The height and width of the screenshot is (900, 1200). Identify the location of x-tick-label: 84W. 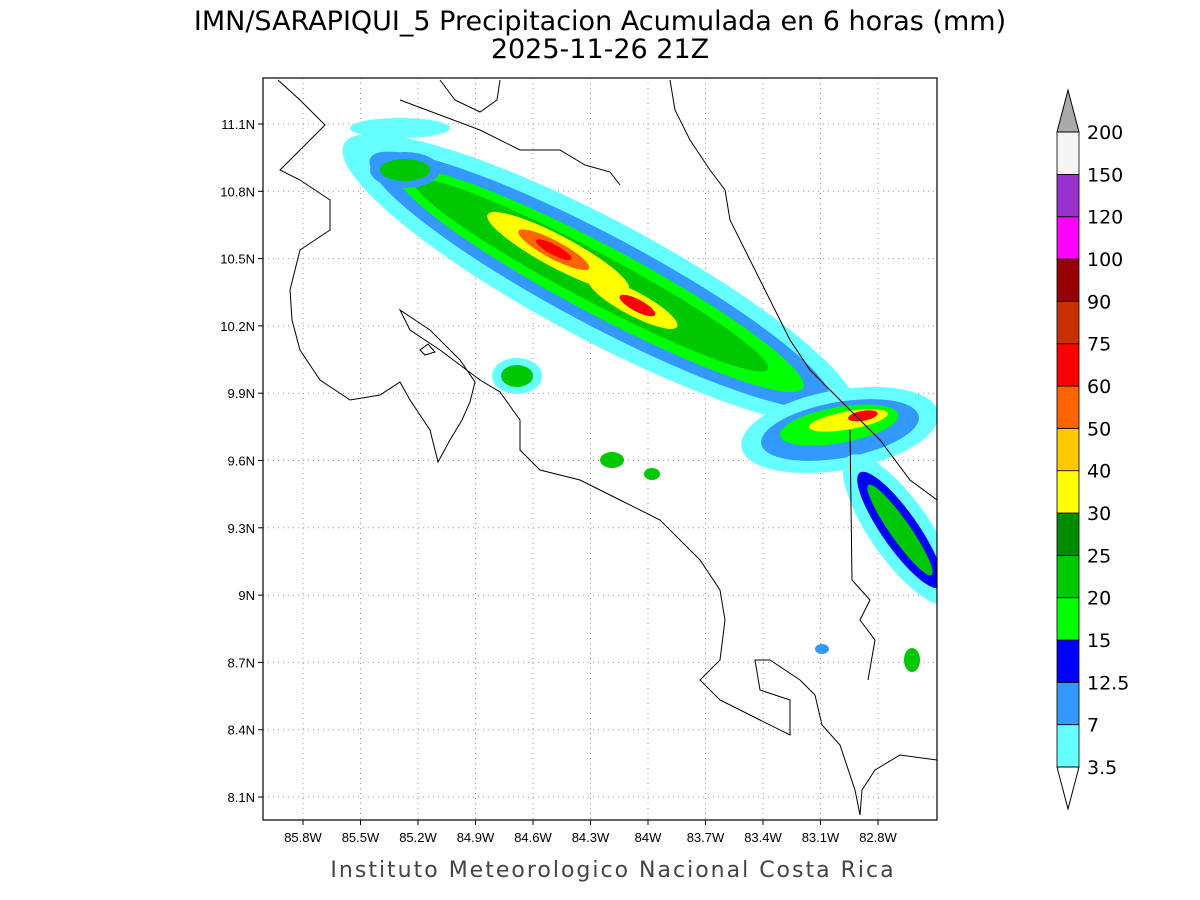
(648, 837).